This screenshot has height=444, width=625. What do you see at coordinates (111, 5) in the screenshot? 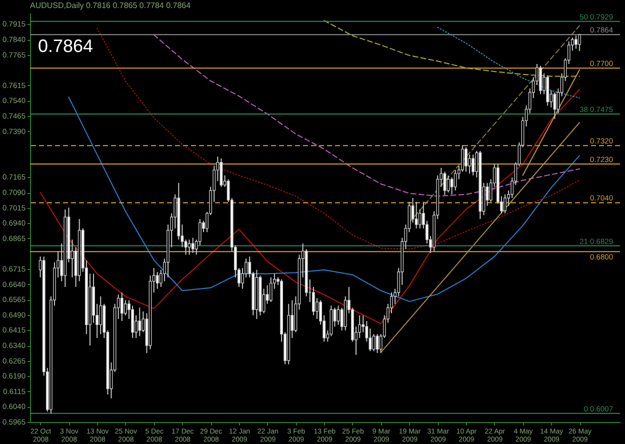
I see `chart-title: AUDUSD,Daily 0.7816 0.7865 0.7784 0.7864` at bounding box center [111, 5].